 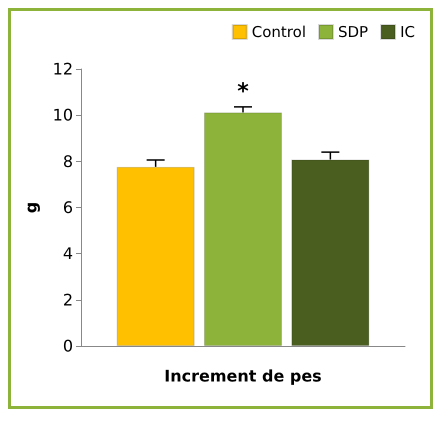 What do you see at coordinates (62, 115) in the screenshot?
I see `y-tick-label: 10` at bounding box center [62, 115].